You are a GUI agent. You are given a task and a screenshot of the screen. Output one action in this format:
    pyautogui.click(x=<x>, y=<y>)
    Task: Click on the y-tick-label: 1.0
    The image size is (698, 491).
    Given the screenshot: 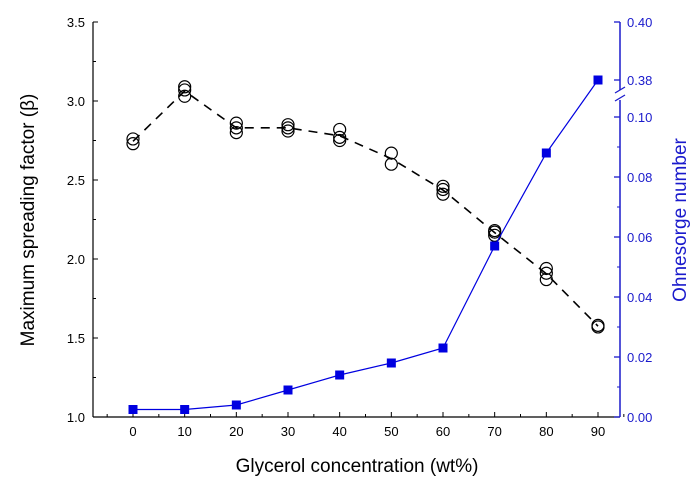 What is the action you would take?
    pyautogui.click(x=76, y=417)
    